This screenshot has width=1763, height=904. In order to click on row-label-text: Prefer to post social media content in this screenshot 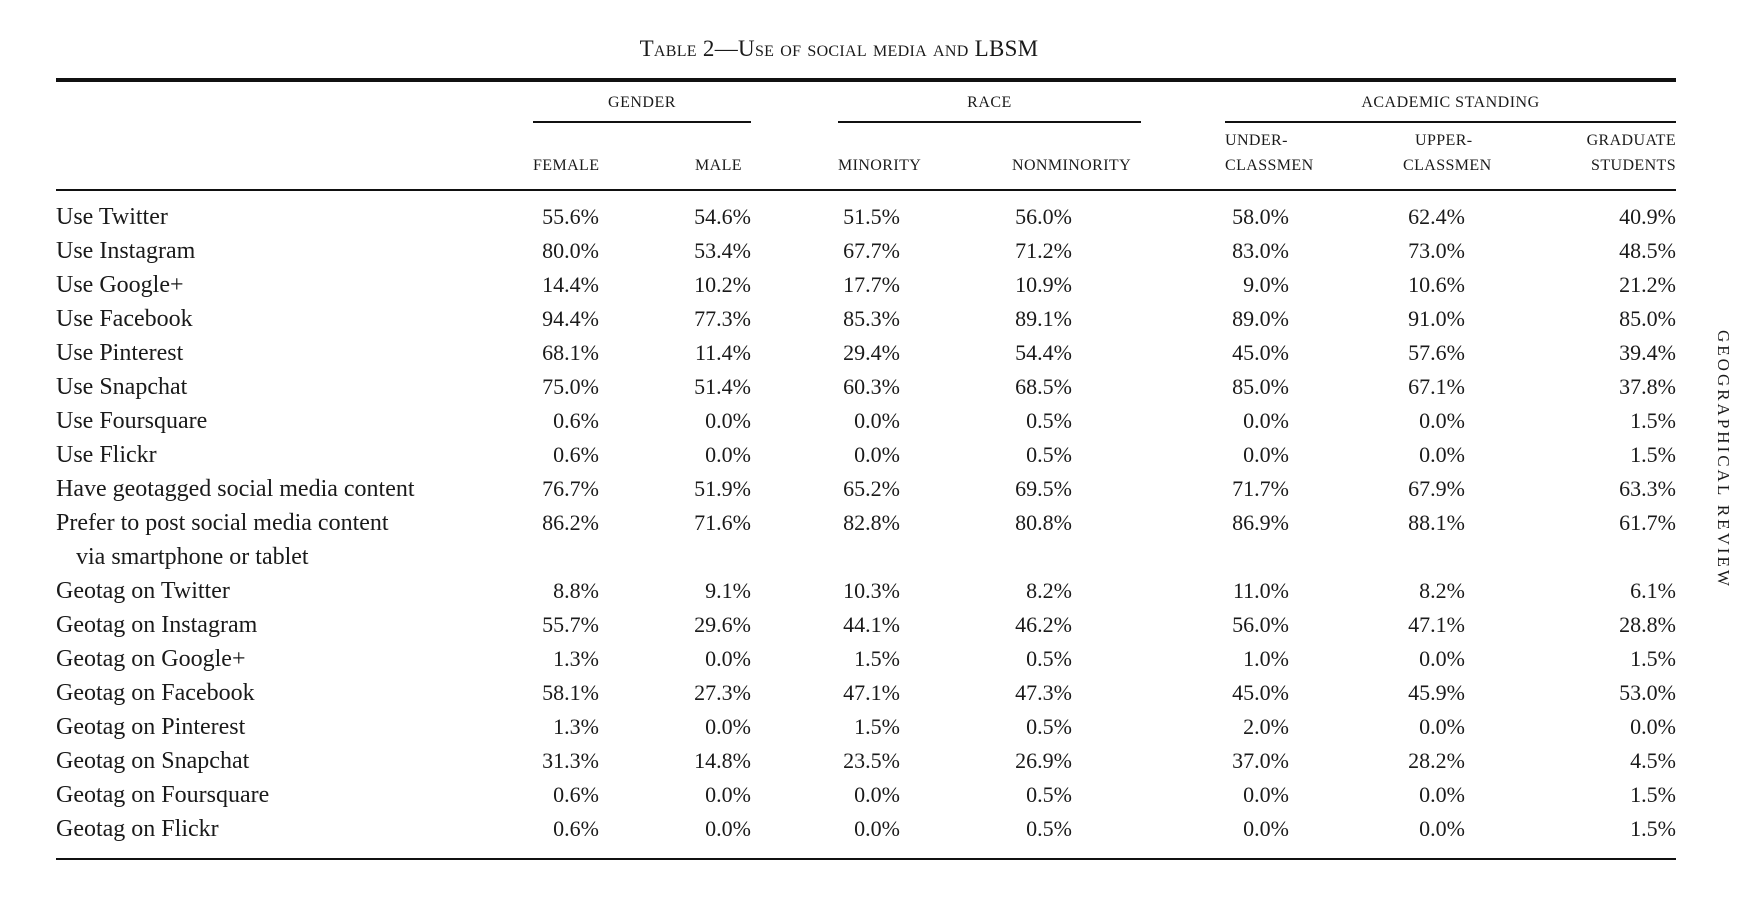, I will do `click(222, 523)`.